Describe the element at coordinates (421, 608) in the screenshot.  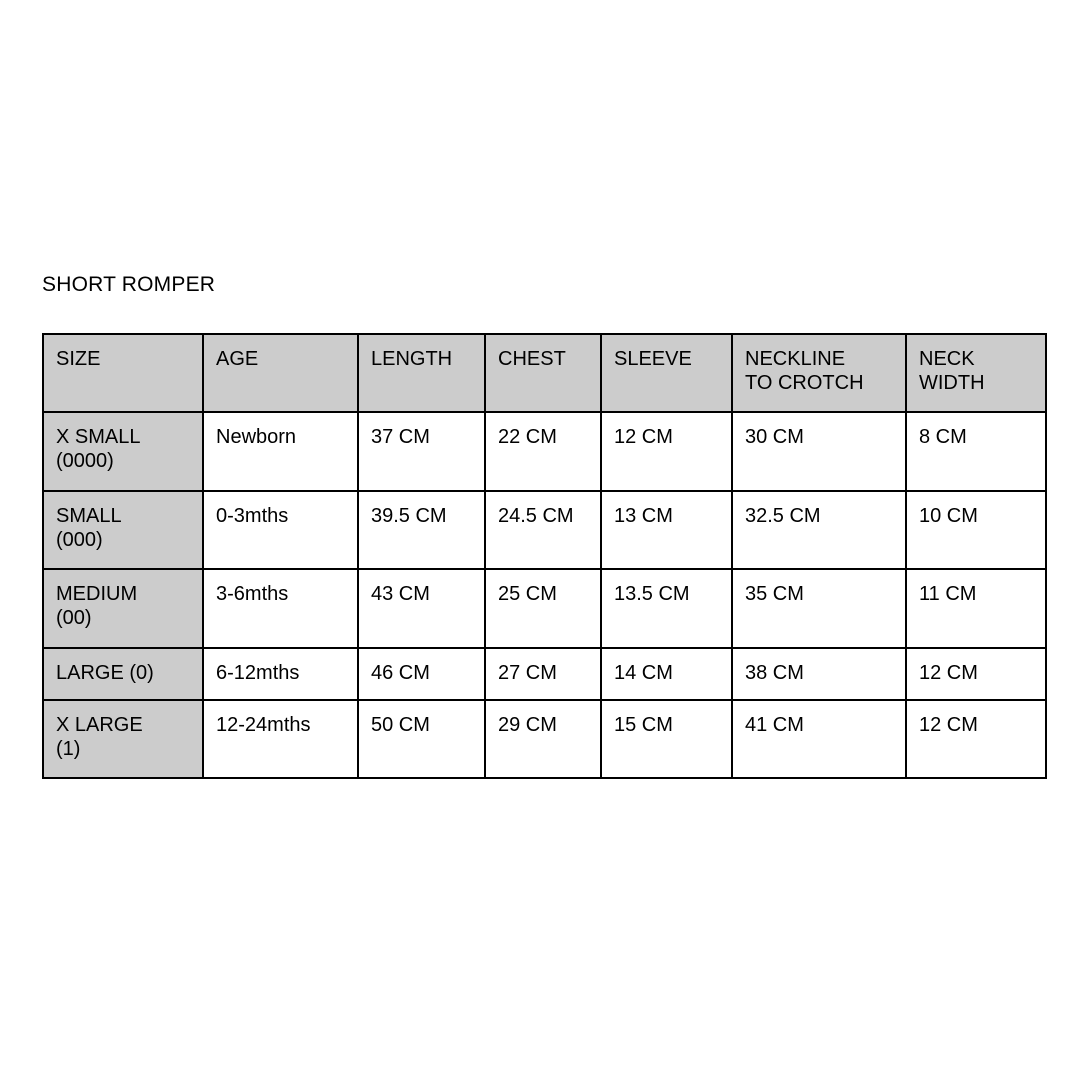
I see `cell-length: 43 CM` at that location.